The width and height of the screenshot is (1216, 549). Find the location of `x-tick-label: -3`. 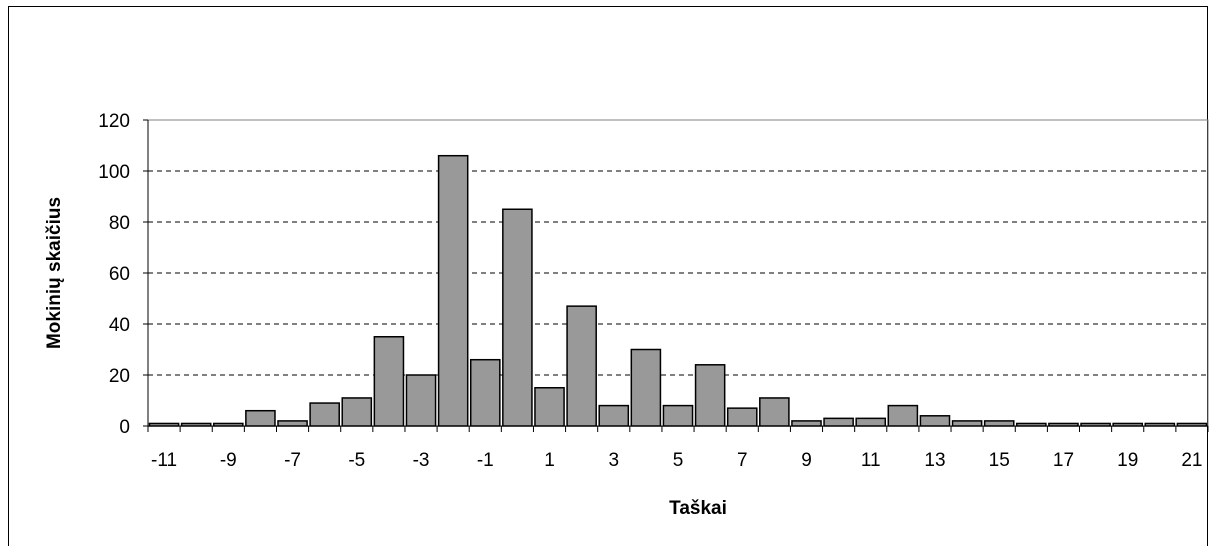

x-tick-label: -3 is located at coordinates (421, 460).